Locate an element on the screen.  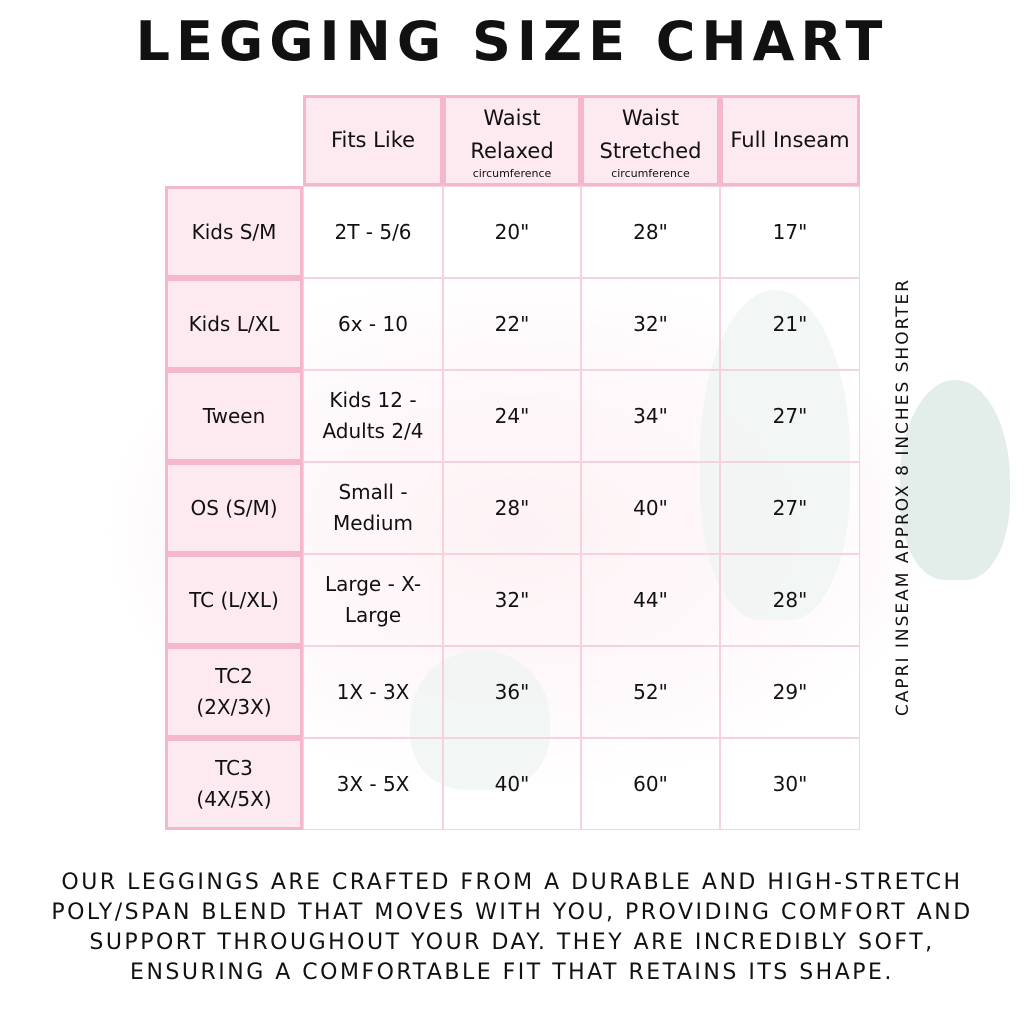
table-cell-stretched: 44" is located at coordinates (650, 600).